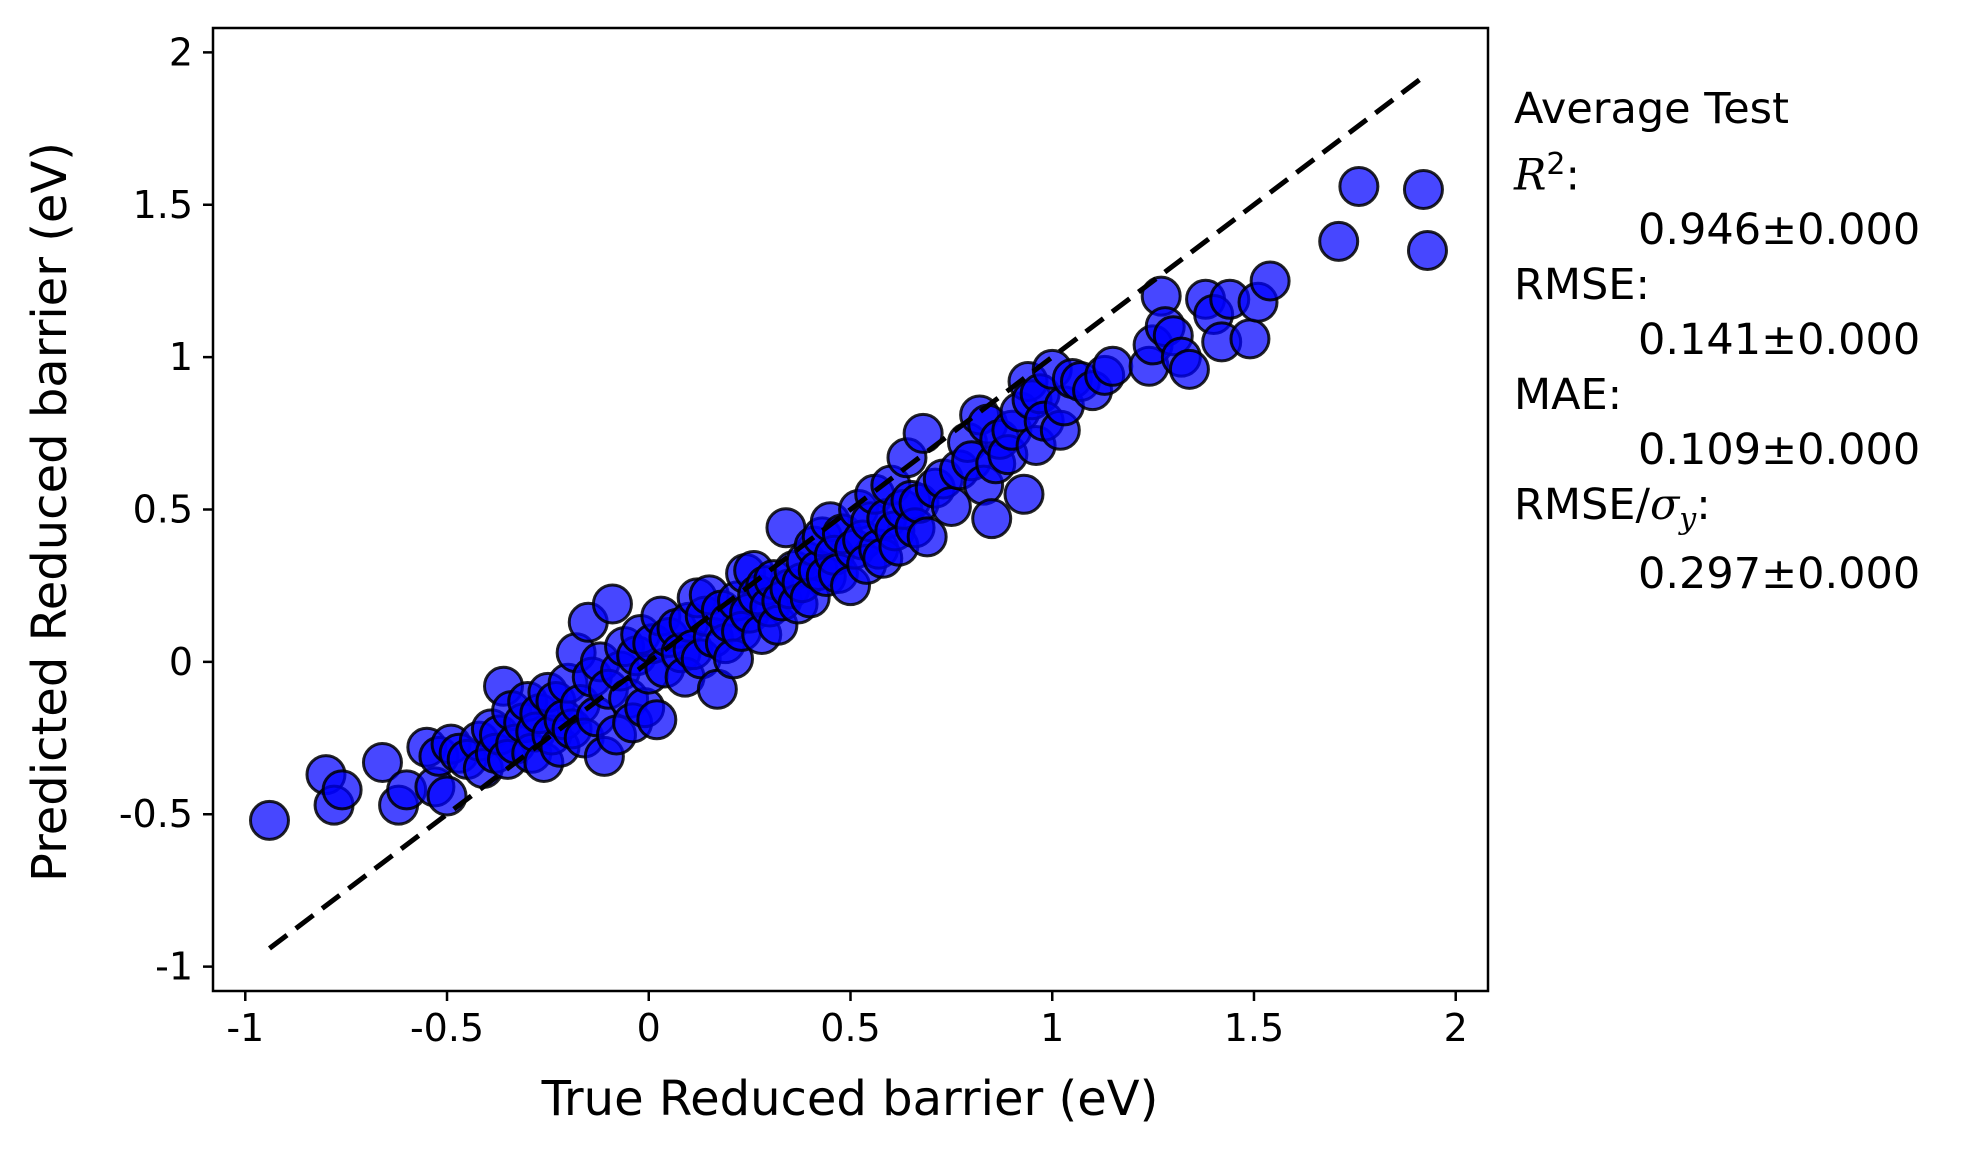 Image resolution: width=1974 pixels, height=1152 pixels. What do you see at coordinates (1779, 230) in the screenshot?
I see `r2-value: 0.946±0.000` at bounding box center [1779, 230].